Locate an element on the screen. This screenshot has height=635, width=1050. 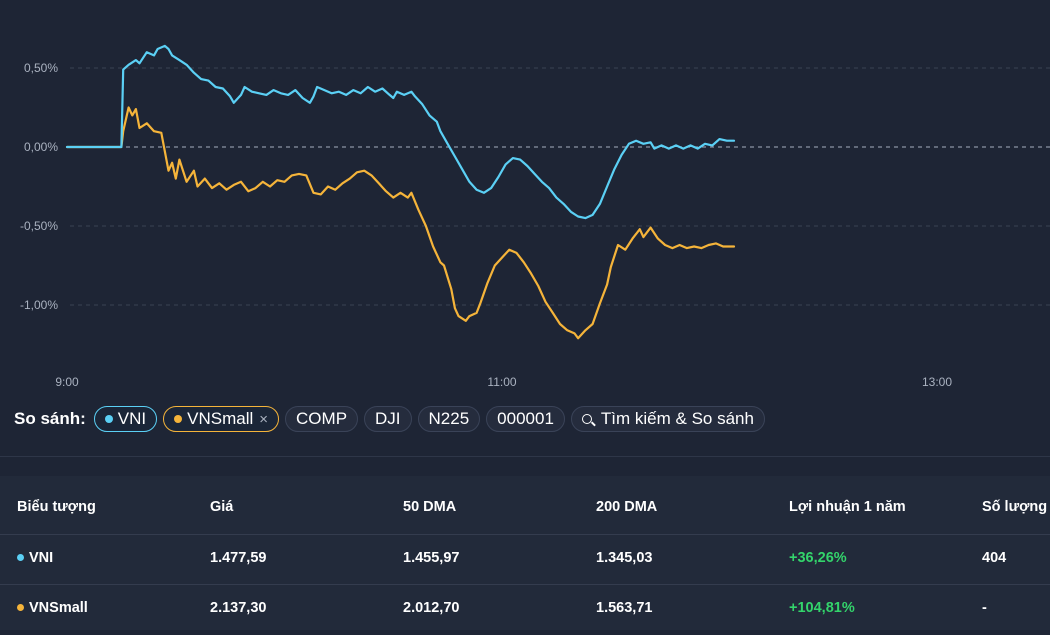
compare-chip-comp-label: COMP is located at coordinates (322, 418).